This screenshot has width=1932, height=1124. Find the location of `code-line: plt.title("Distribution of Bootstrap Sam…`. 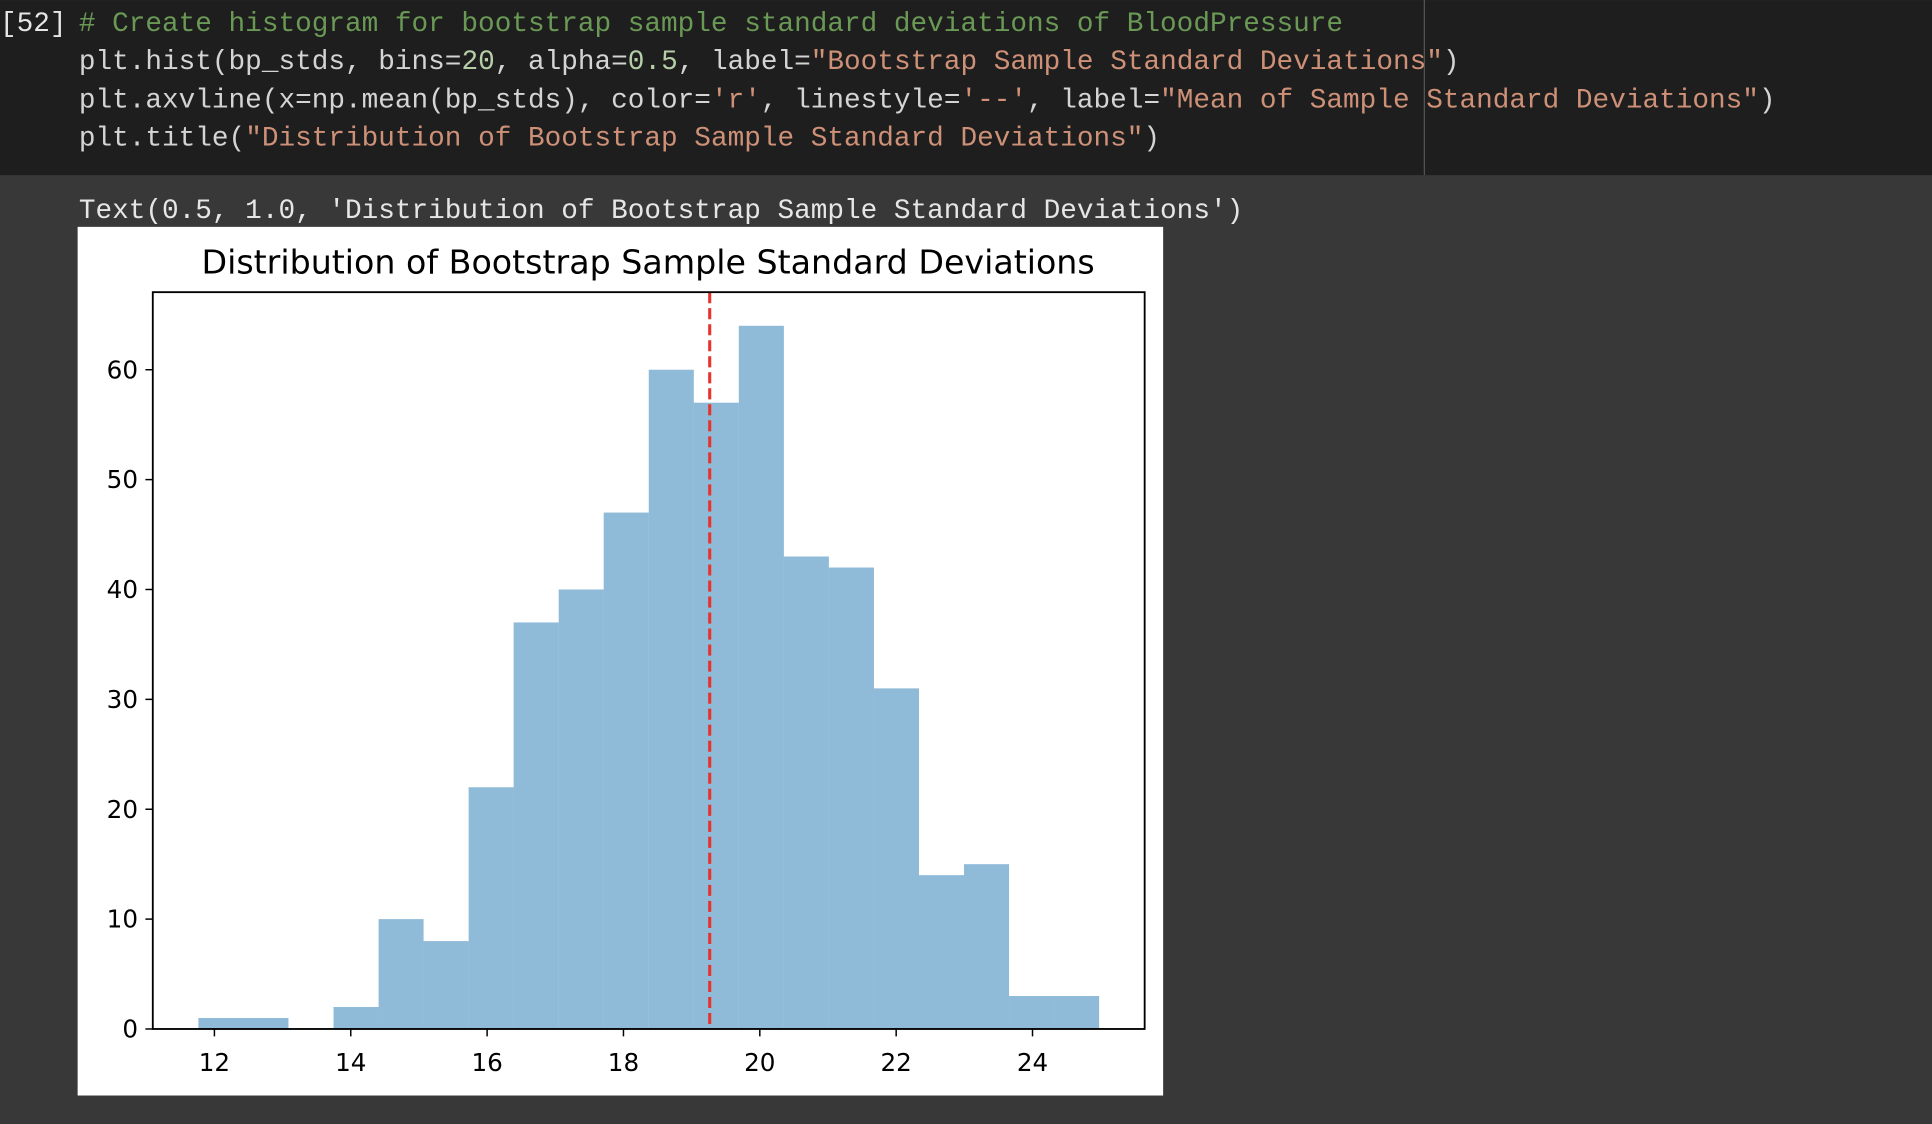

code-line: plt.title("Distribution of Bootstrap Sam… is located at coordinates (619, 139).